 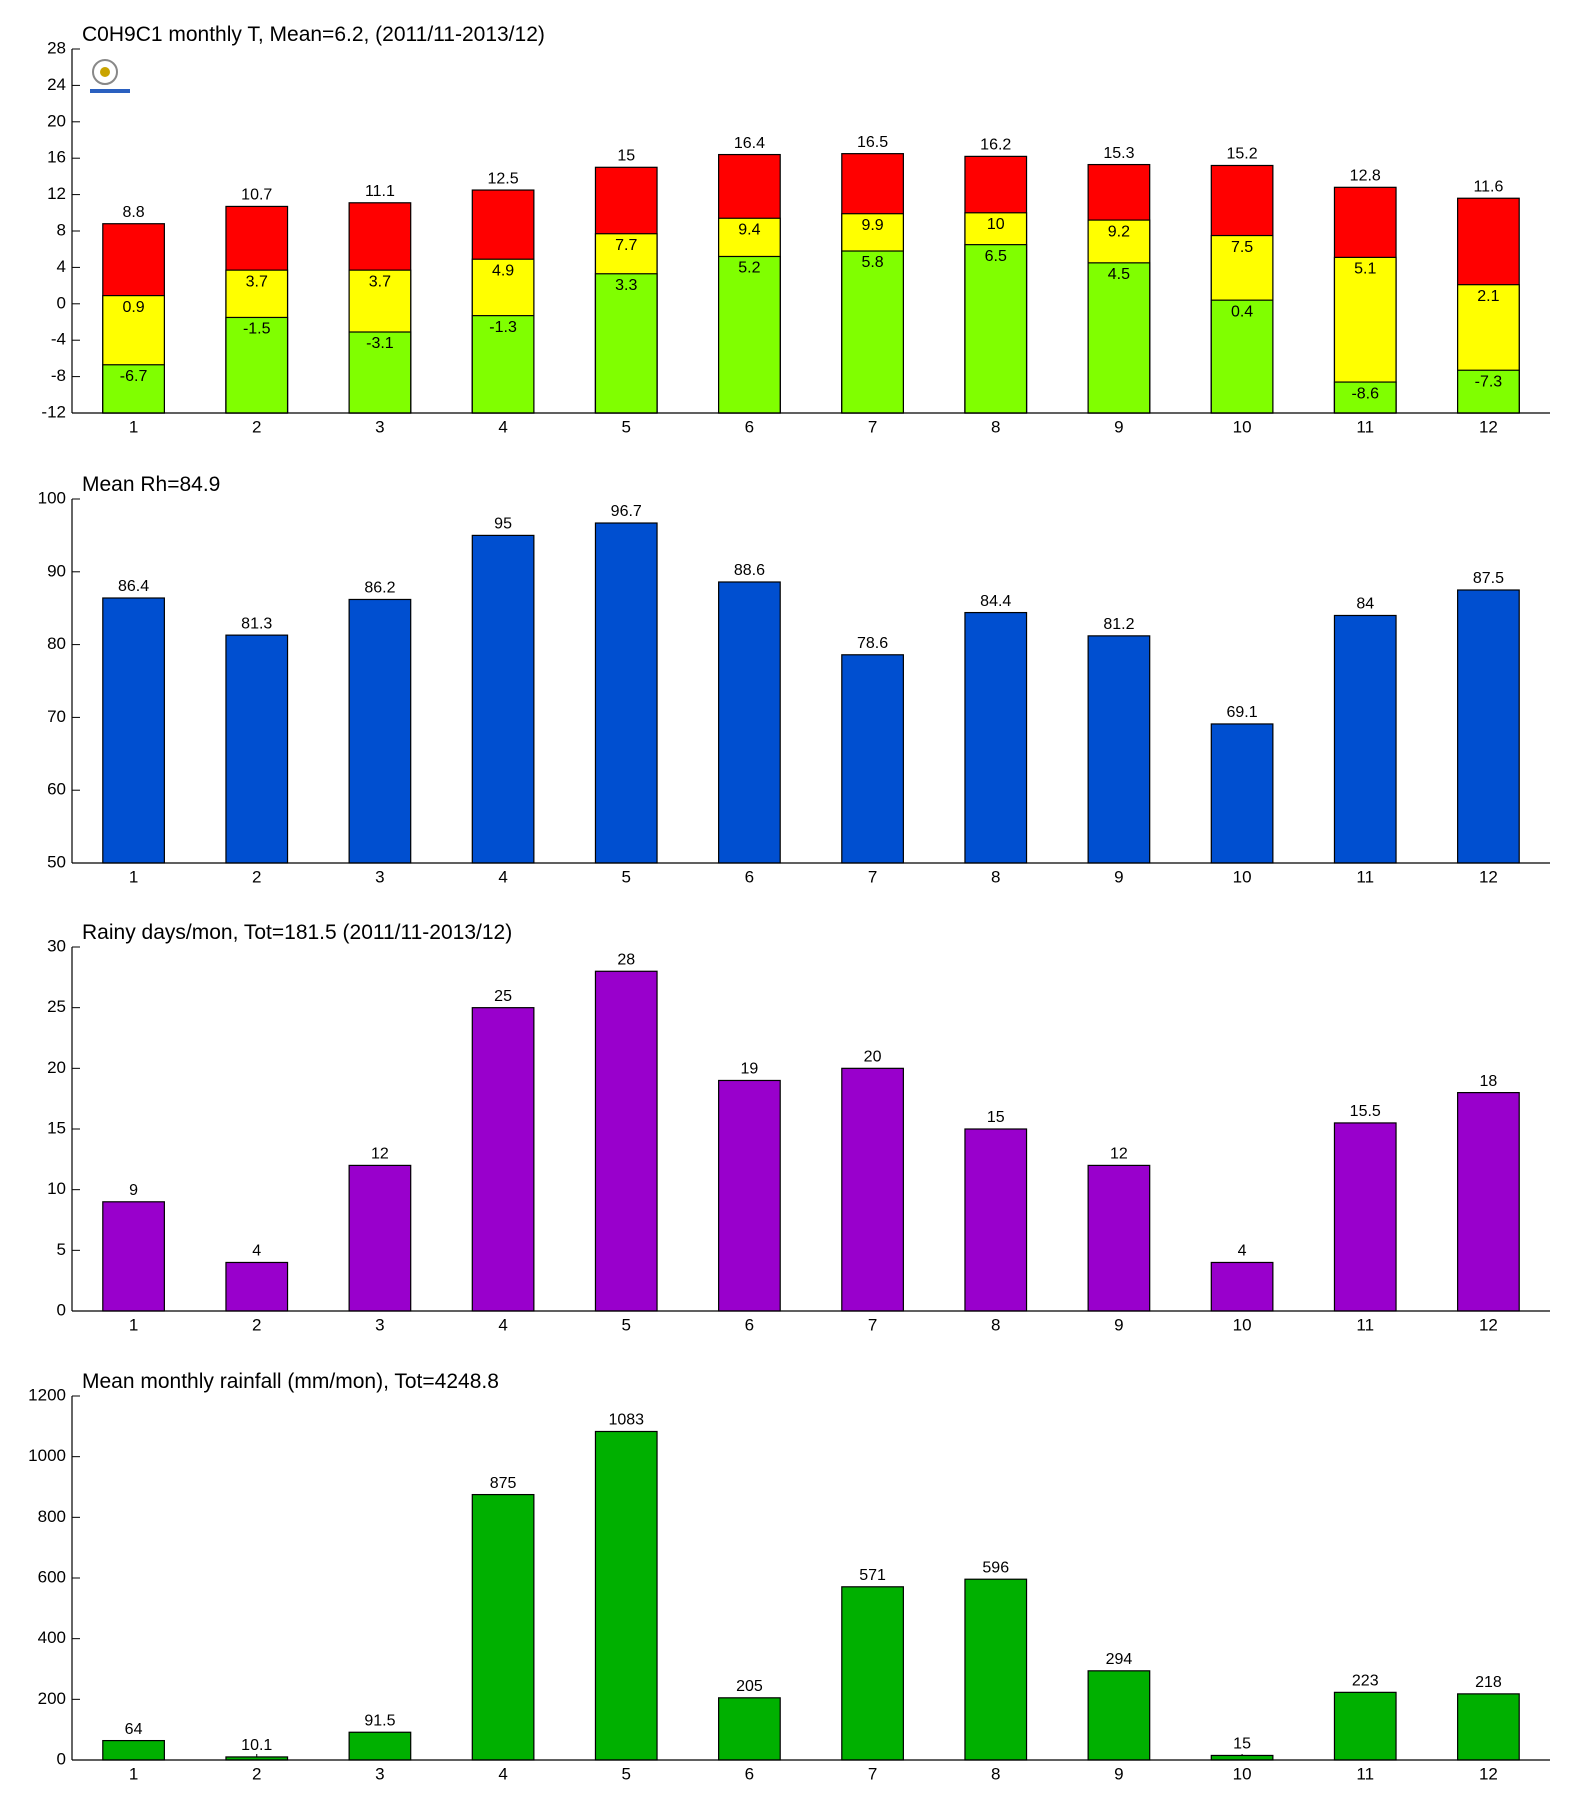 What do you see at coordinates (52, 1637) in the screenshot?
I see `y-tick-label: 400` at bounding box center [52, 1637].